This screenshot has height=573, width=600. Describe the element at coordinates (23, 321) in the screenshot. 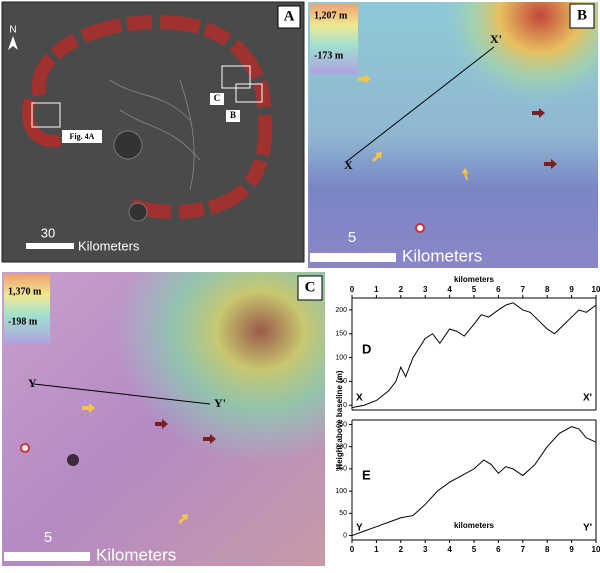

I see `legend-min: -198 m` at that location.